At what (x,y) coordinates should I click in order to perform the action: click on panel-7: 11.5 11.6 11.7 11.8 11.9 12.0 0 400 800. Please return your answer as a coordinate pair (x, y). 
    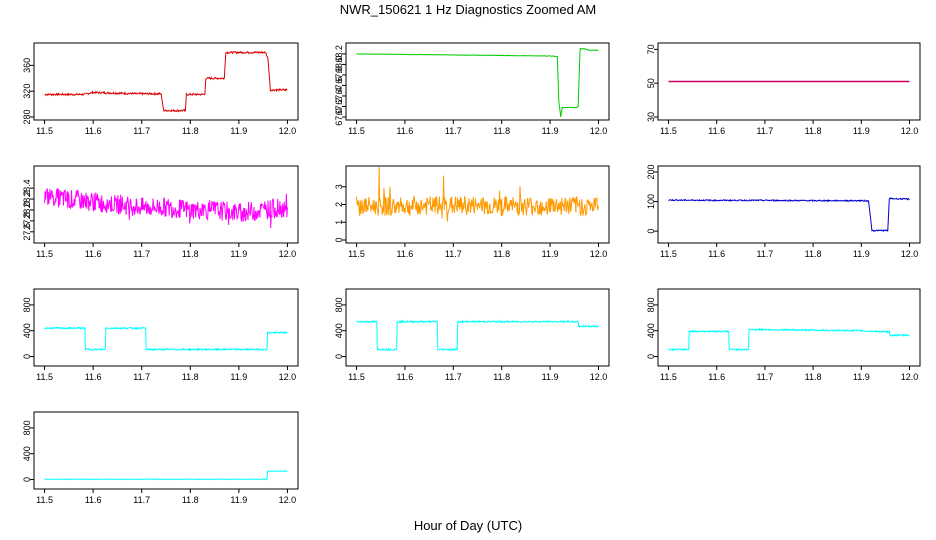
    Looking at the image, I should click on (160, 335).